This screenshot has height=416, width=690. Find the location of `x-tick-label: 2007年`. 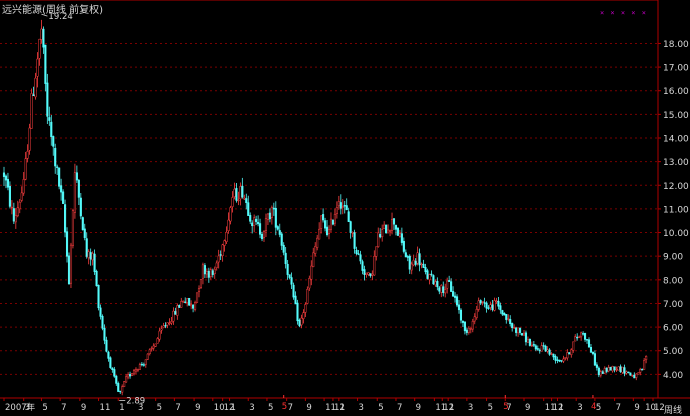

x-tick-label: 2007年 is located at coordinates (20, 407).